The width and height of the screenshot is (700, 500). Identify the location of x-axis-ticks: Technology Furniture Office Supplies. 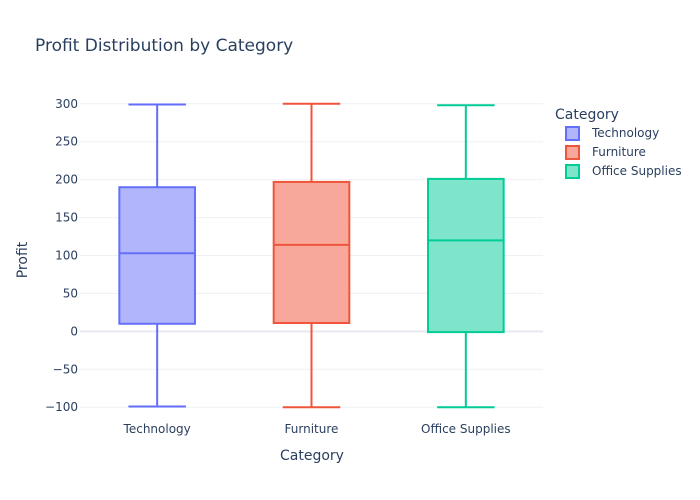
(317, 429).